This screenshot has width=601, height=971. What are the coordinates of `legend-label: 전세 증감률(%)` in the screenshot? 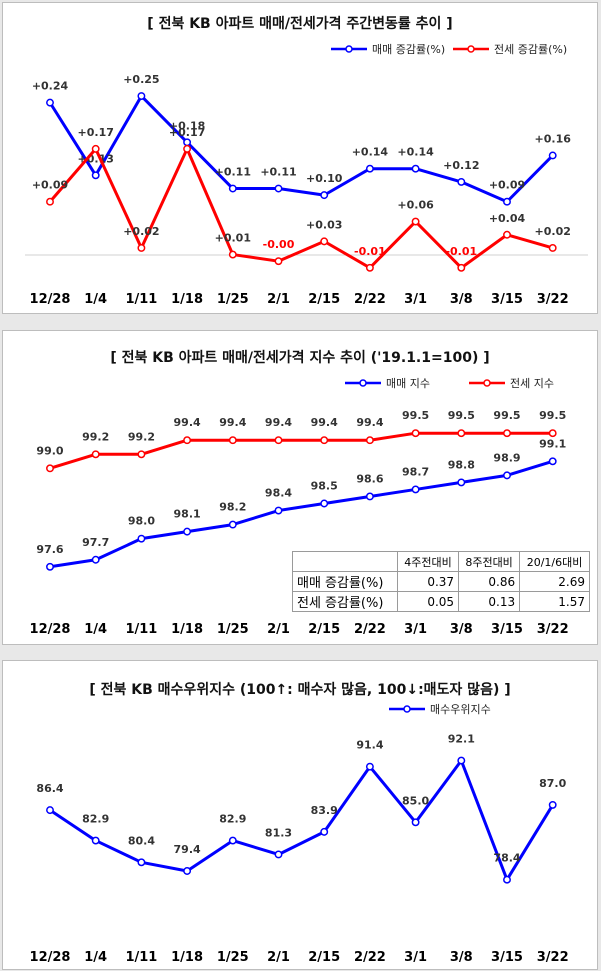 It's located at (531, 49).